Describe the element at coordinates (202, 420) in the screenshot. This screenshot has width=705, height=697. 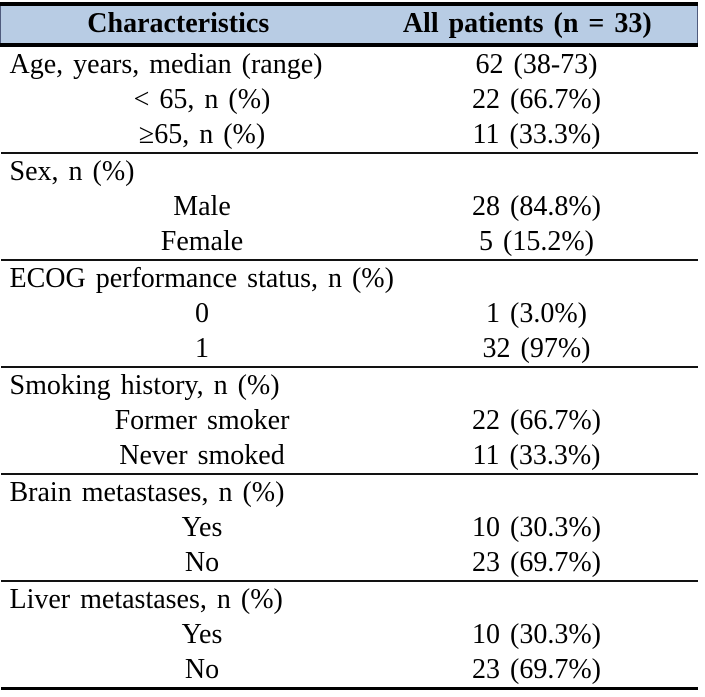
I see `row-label: Former smoker` at that location.